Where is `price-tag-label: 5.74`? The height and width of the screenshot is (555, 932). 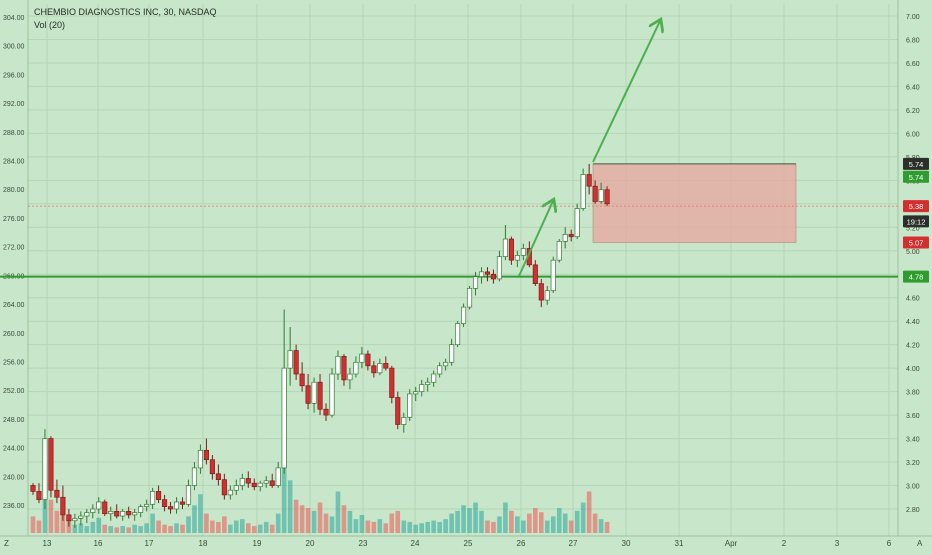
price-tag-label: 5.74 is located at coordinates (916, 164).